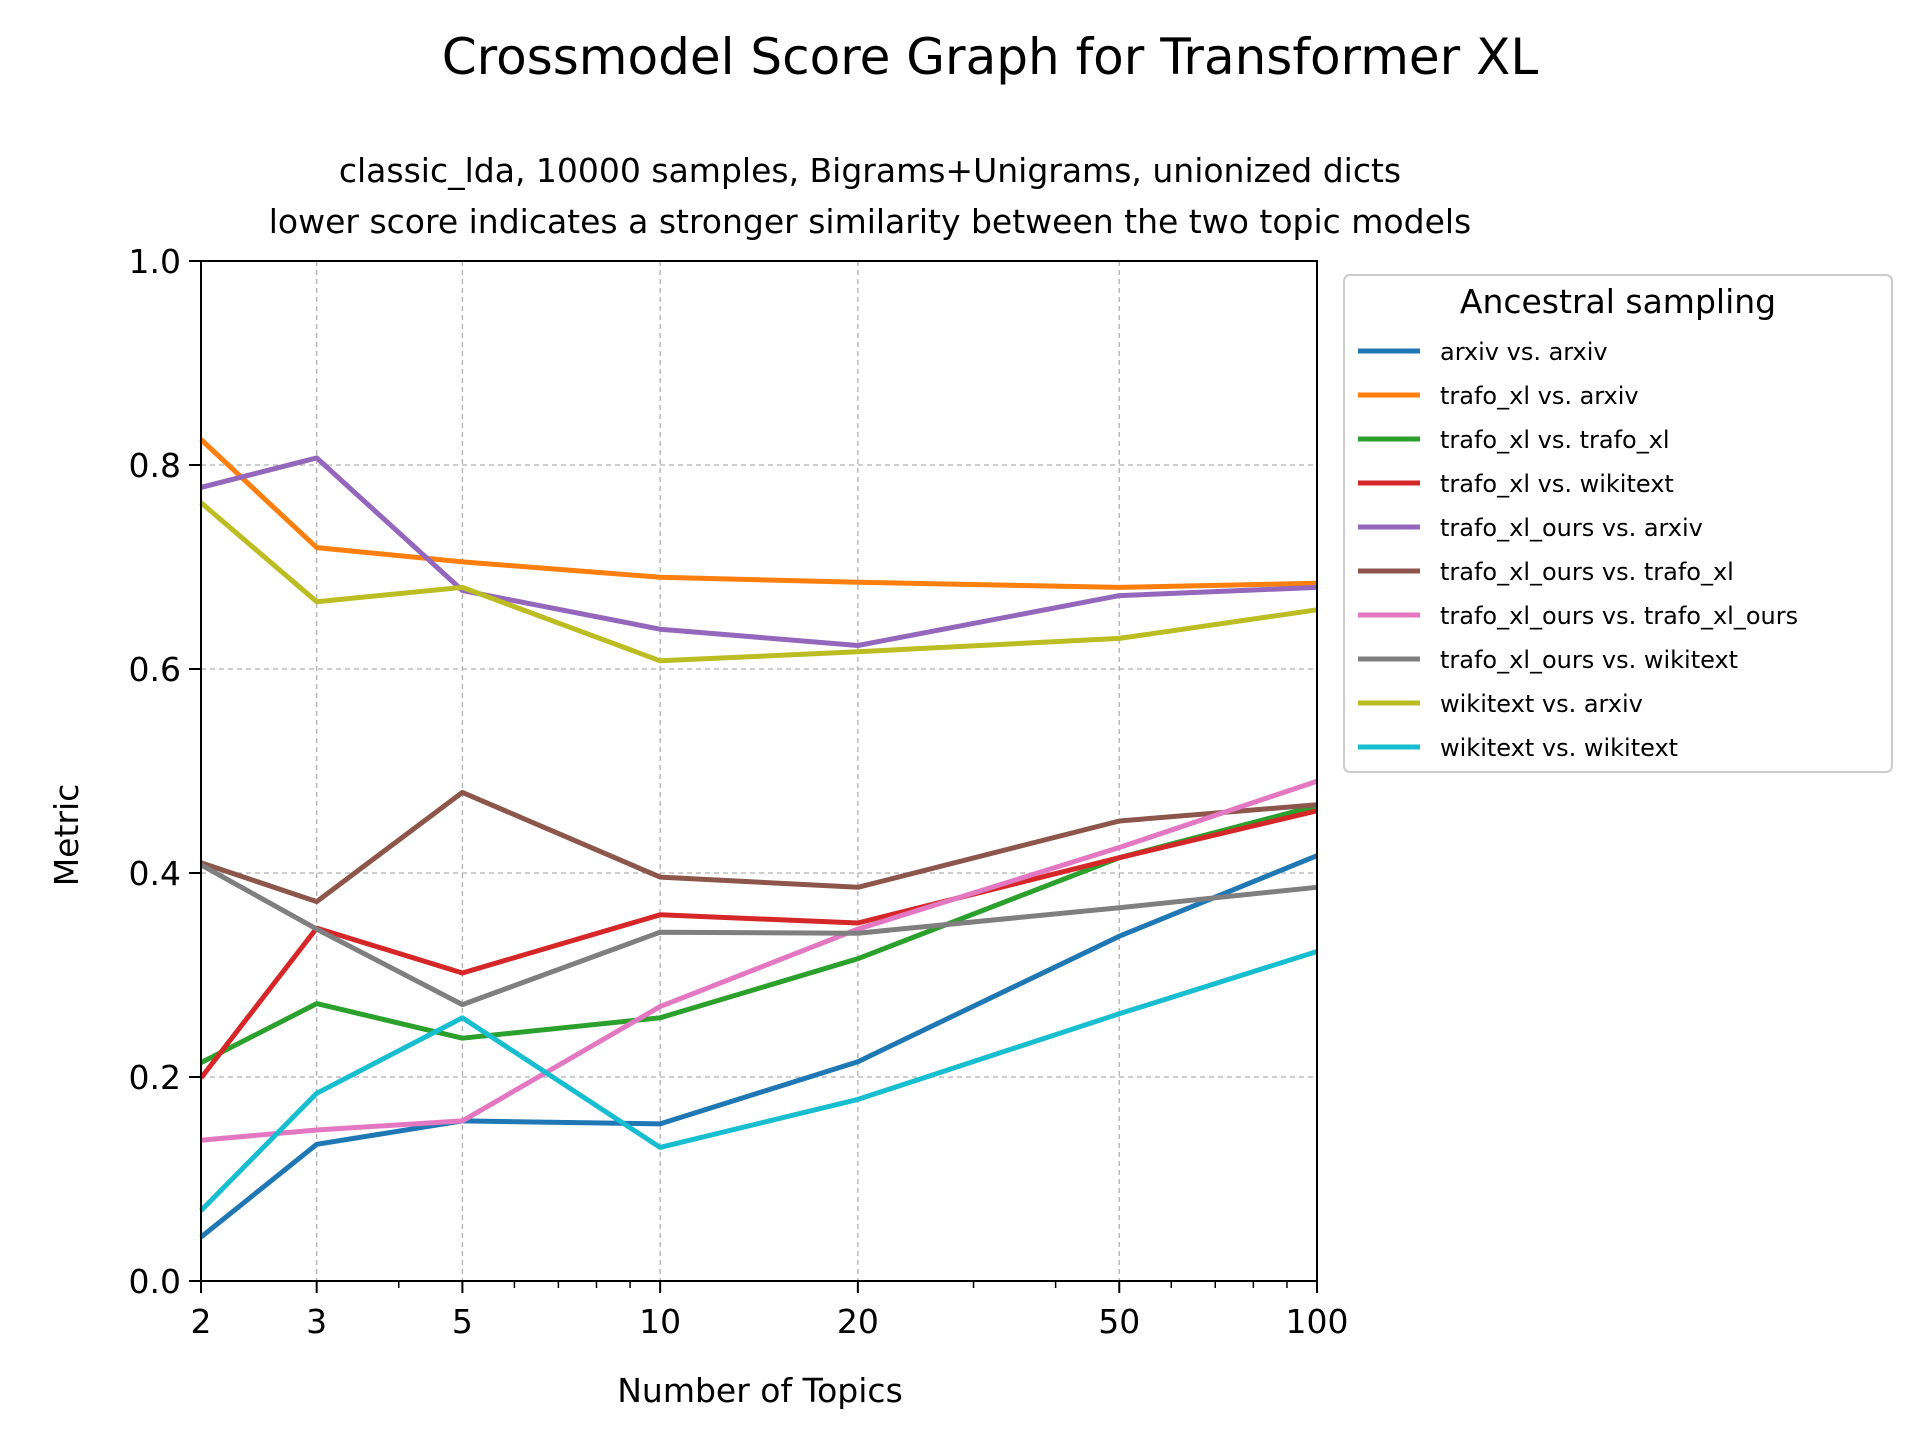 The height and width of the screenshot is (1440, 1920). I want to click on legend-entry-label: arxiv vs. arxiv, so click(1524, 352).